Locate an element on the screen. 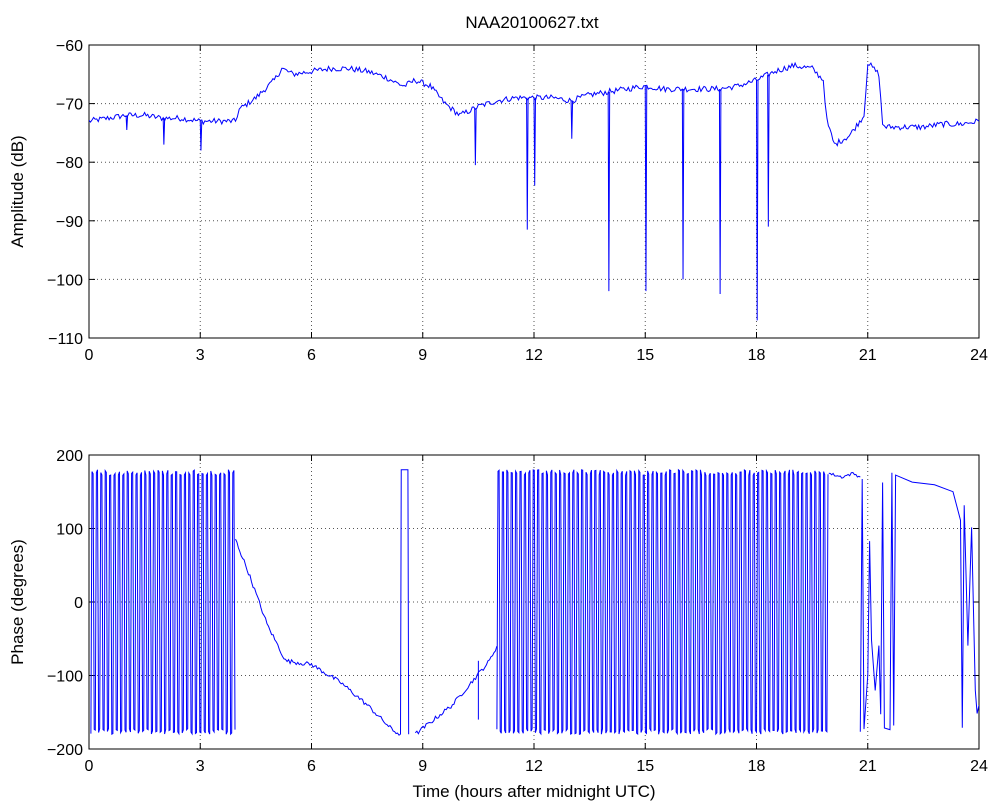  phase-wrap-spike is located at coordinates (405, 602).